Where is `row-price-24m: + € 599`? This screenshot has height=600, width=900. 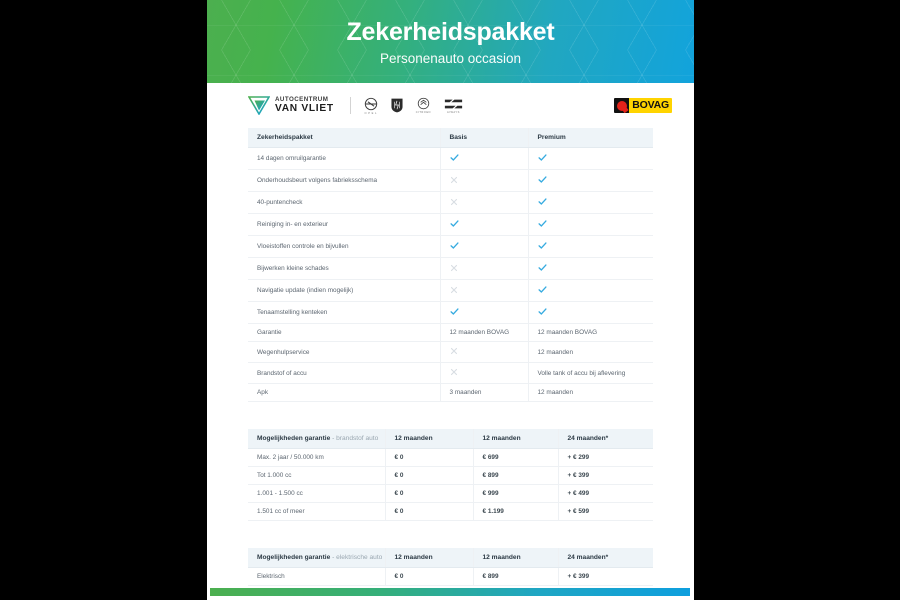
row-price-24m: + € 599 is located at coordinates (605, 511).